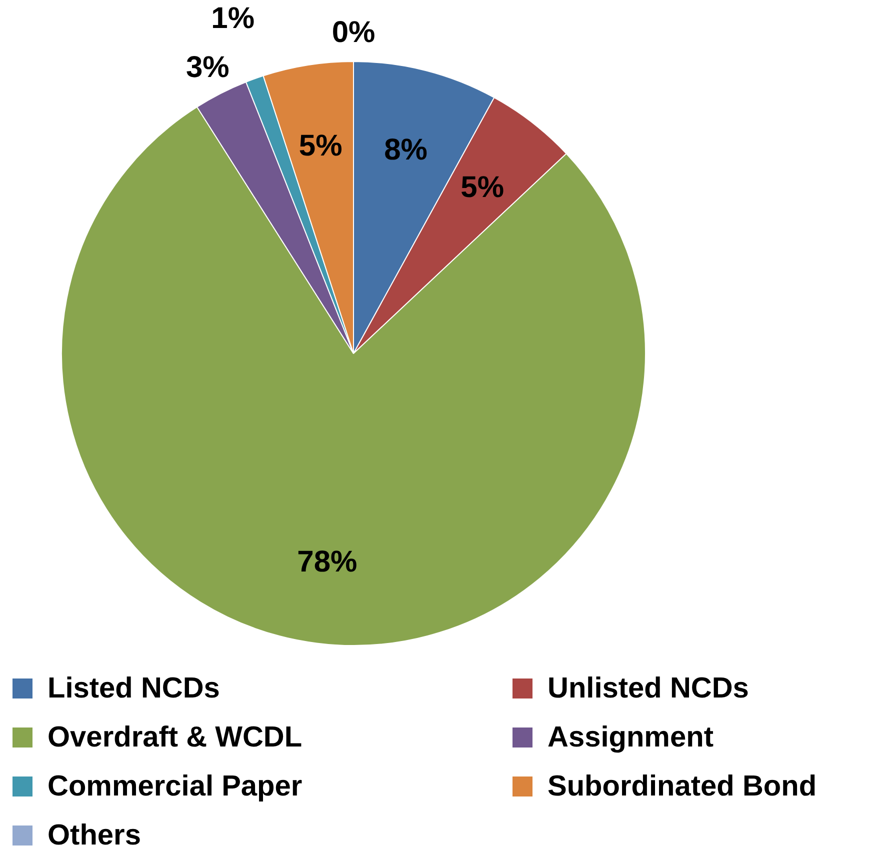 This screenshot has width=889, height=851. I want to click on data-label: 3%, so click(208, 67).